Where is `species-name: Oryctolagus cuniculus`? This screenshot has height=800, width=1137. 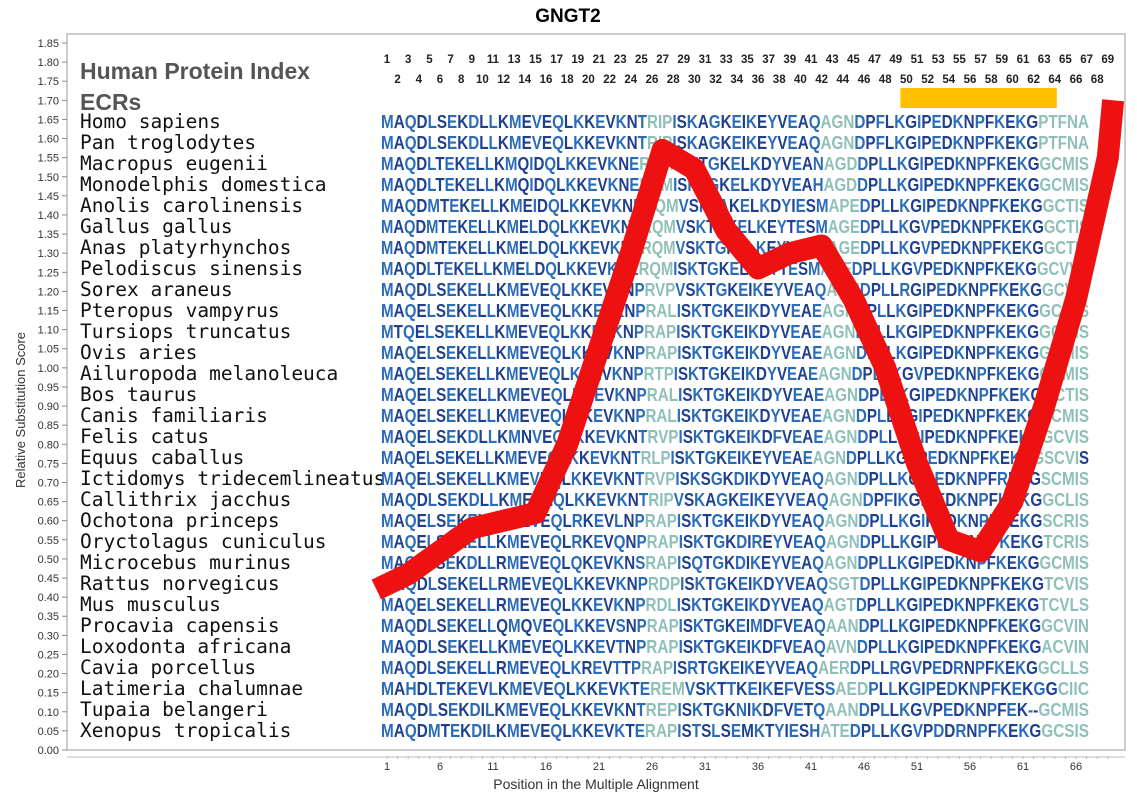 species-name: Oryctolagus cuniculus is located at coordinates (203, 541).